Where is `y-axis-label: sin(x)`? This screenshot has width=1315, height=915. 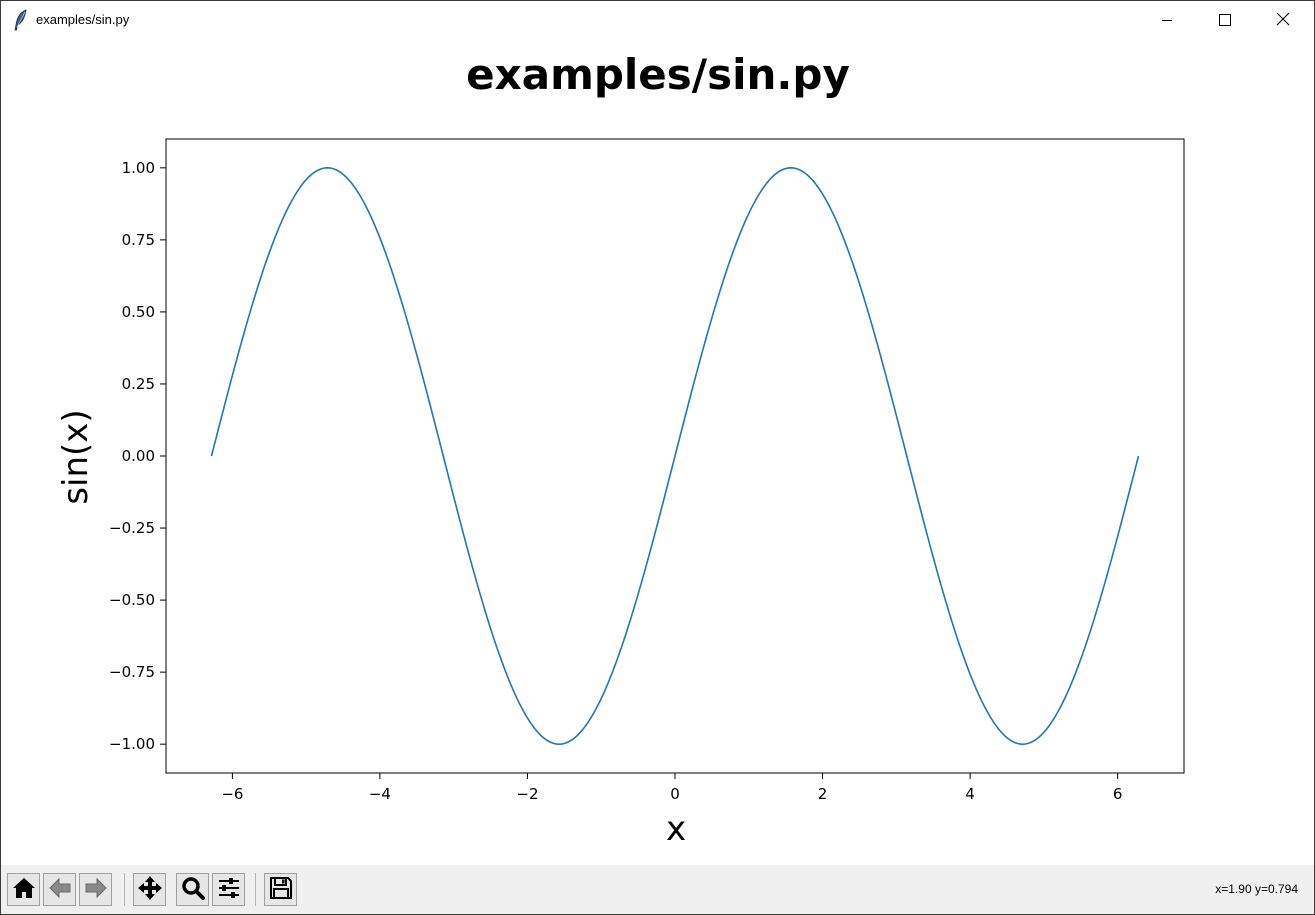
y-axis-label: sin(x) is located at coordinates (76, 456).